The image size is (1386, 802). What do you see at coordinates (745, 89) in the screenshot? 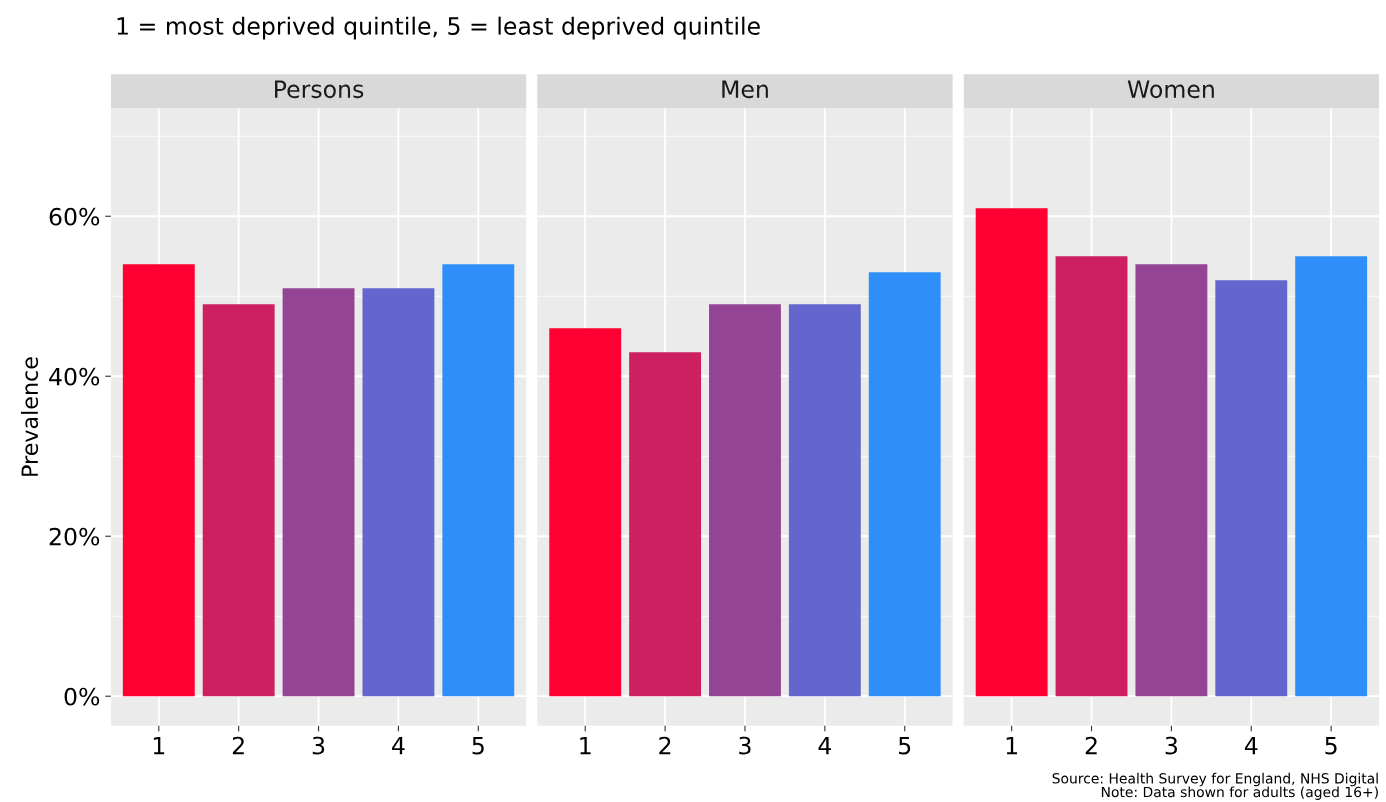
I see `chart-title: Men` at bounding box center [745, 89].